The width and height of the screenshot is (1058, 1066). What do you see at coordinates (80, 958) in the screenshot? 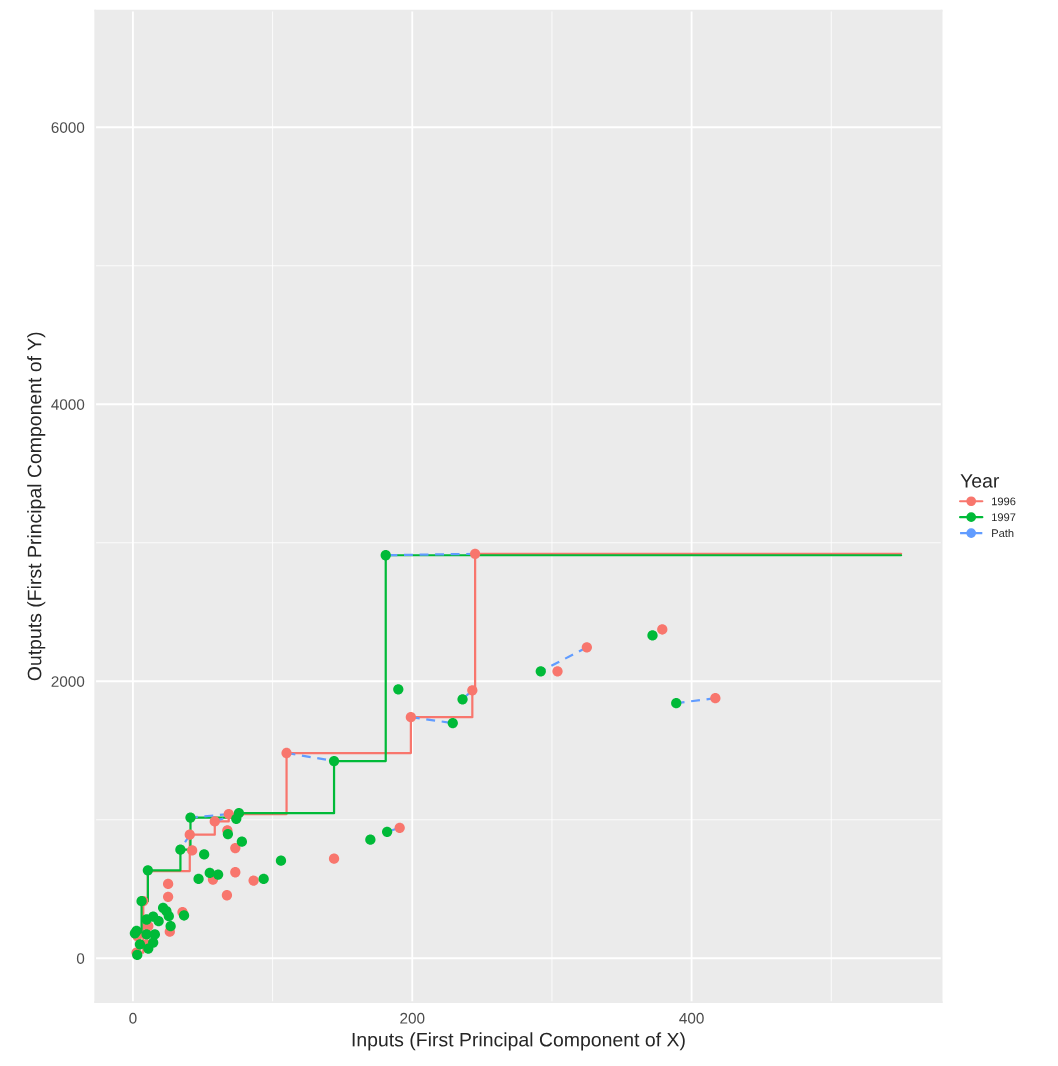
I see `y-tick-label: 0` at bounding box center [80, 958].